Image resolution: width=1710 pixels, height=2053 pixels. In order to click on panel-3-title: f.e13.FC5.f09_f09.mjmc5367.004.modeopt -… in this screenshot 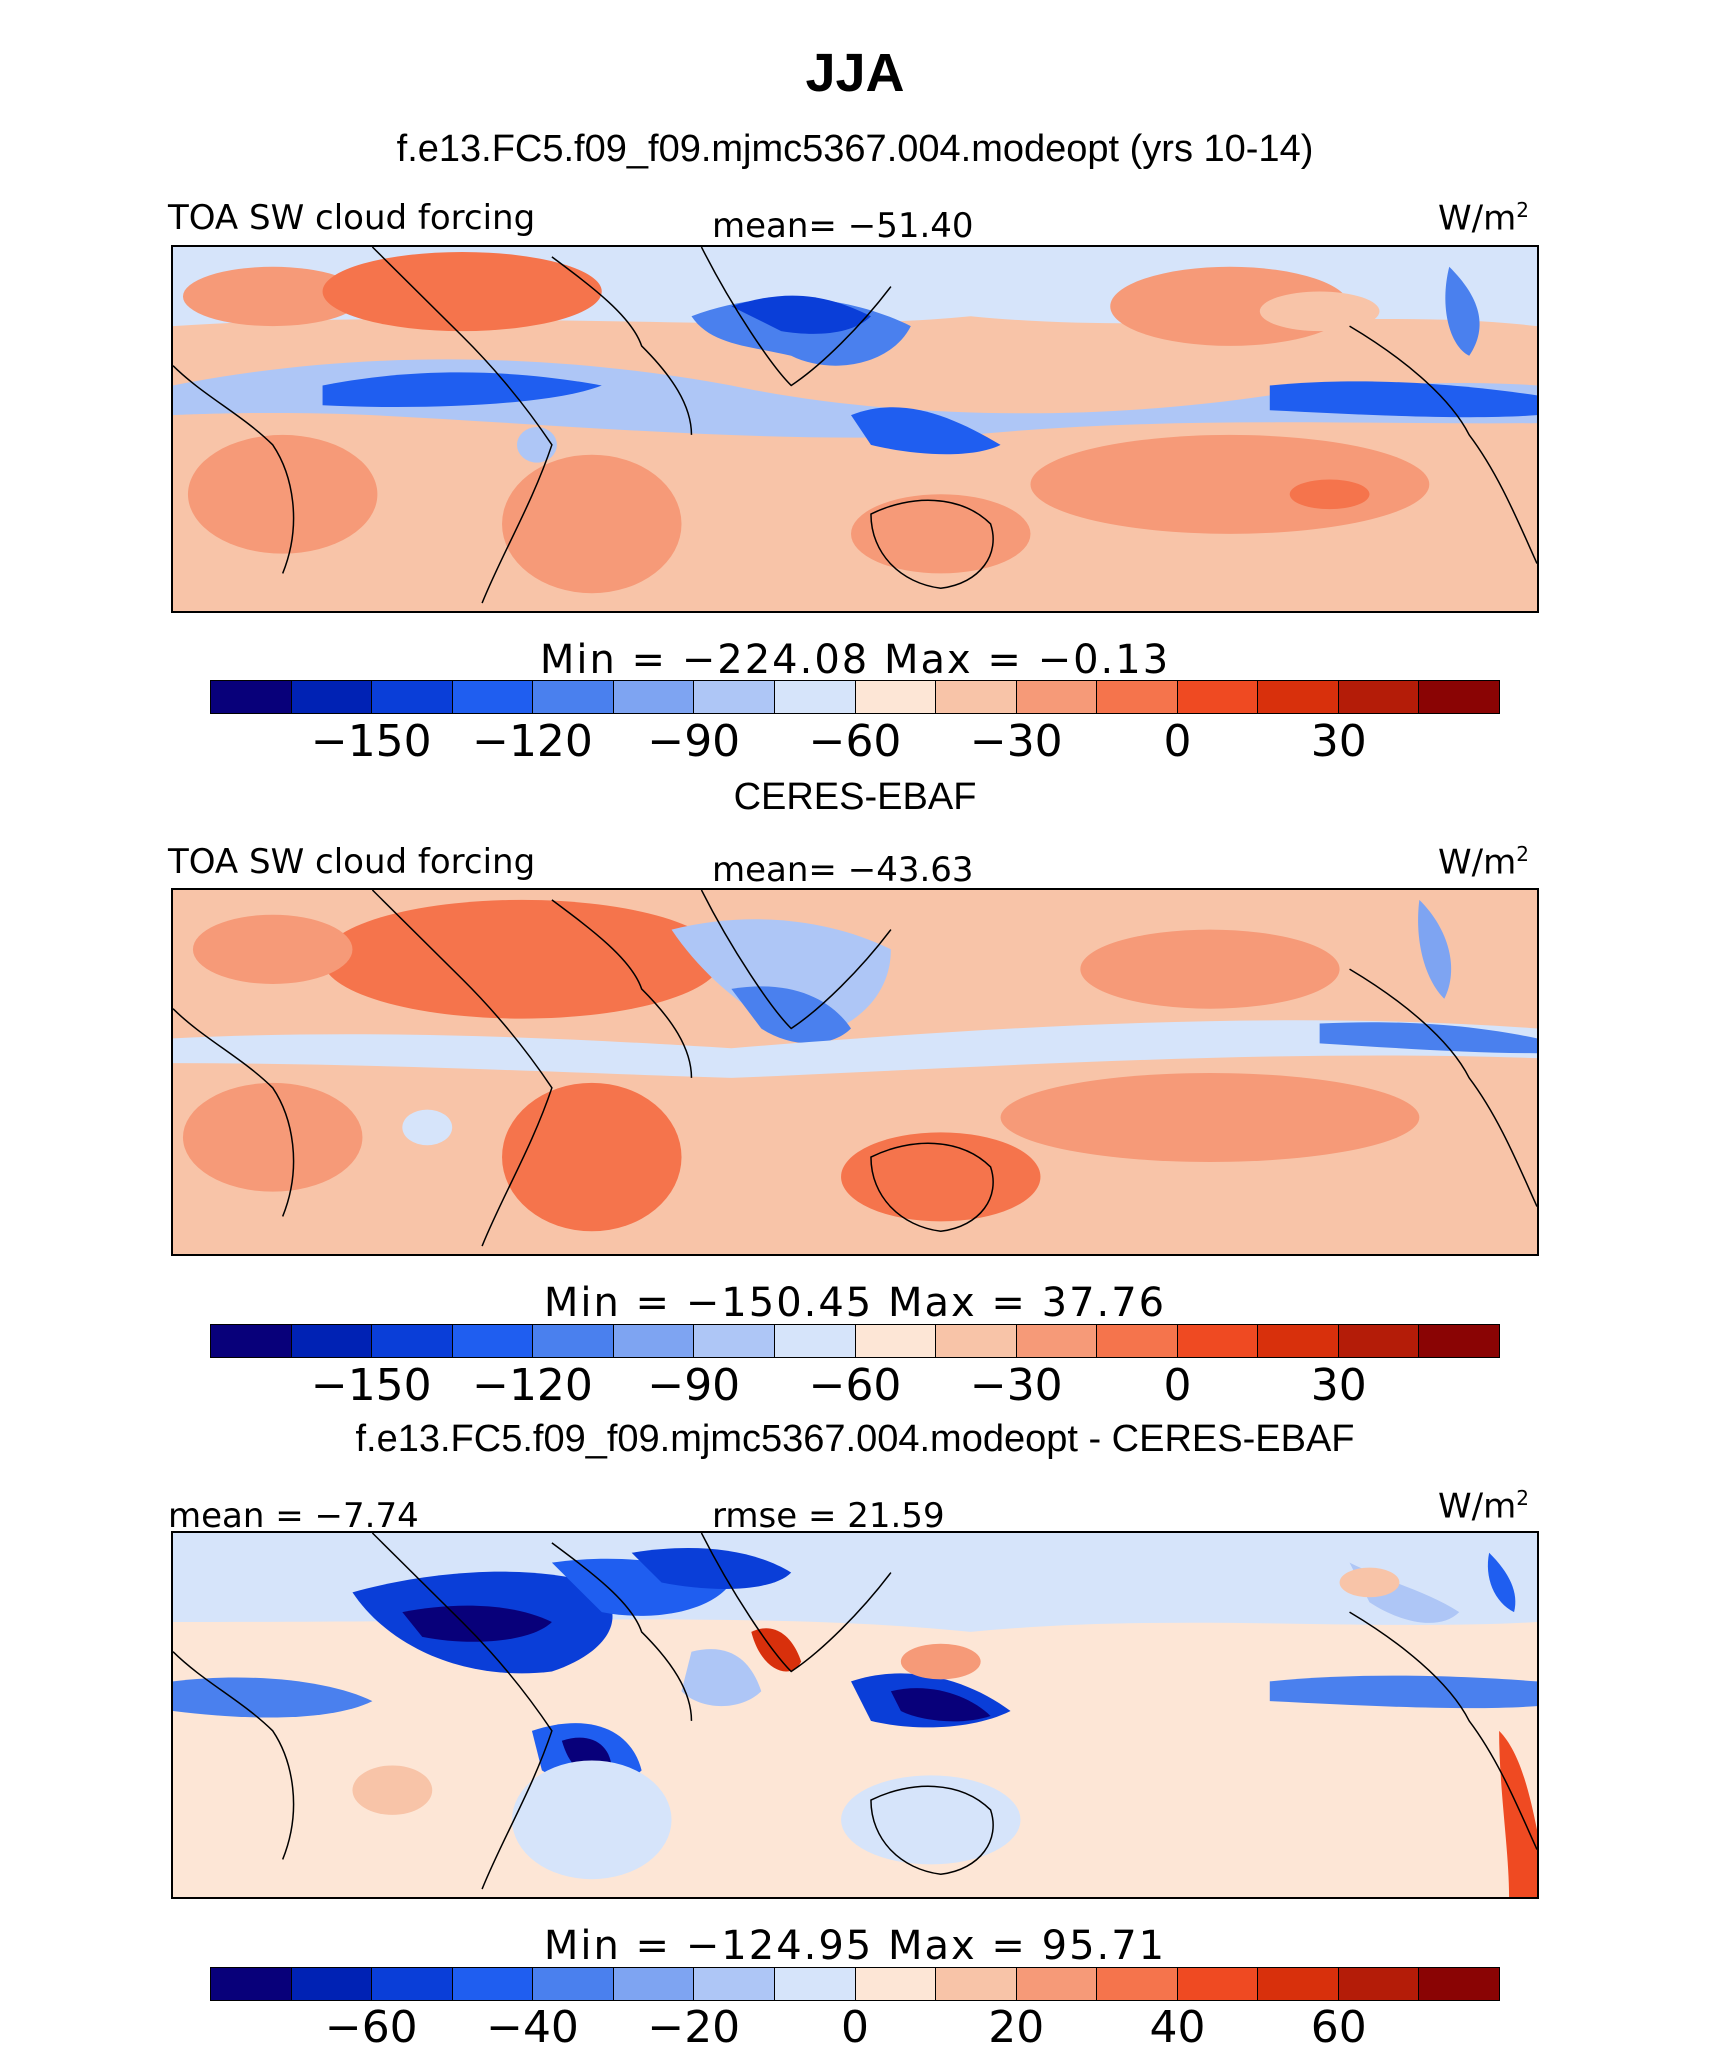, I will do `click(855, 1439)`.